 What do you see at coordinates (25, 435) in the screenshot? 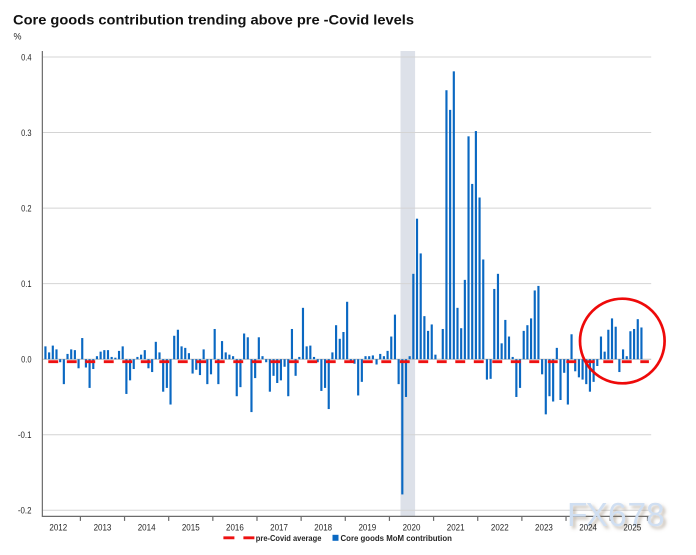
I see `svg-text: -0.1` at bounding box center [25, 435].